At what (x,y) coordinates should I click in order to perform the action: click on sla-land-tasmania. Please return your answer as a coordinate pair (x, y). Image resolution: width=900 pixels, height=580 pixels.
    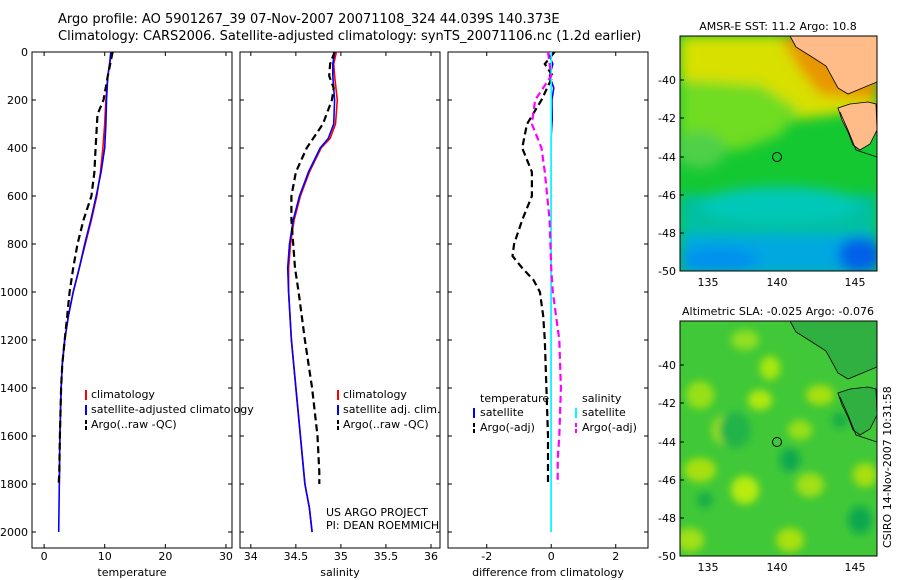
    Looking at the image, I should click on (857, 411).